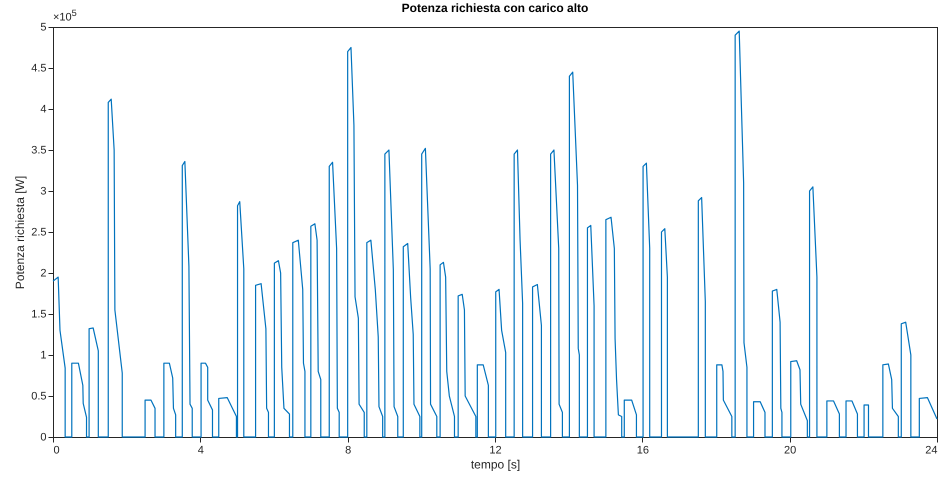 The image size is (944, 478). What do you see at coordinates (201, 450) in the screenshot?
I see `x-tick-label: 4` at bounding box center [201, 450].